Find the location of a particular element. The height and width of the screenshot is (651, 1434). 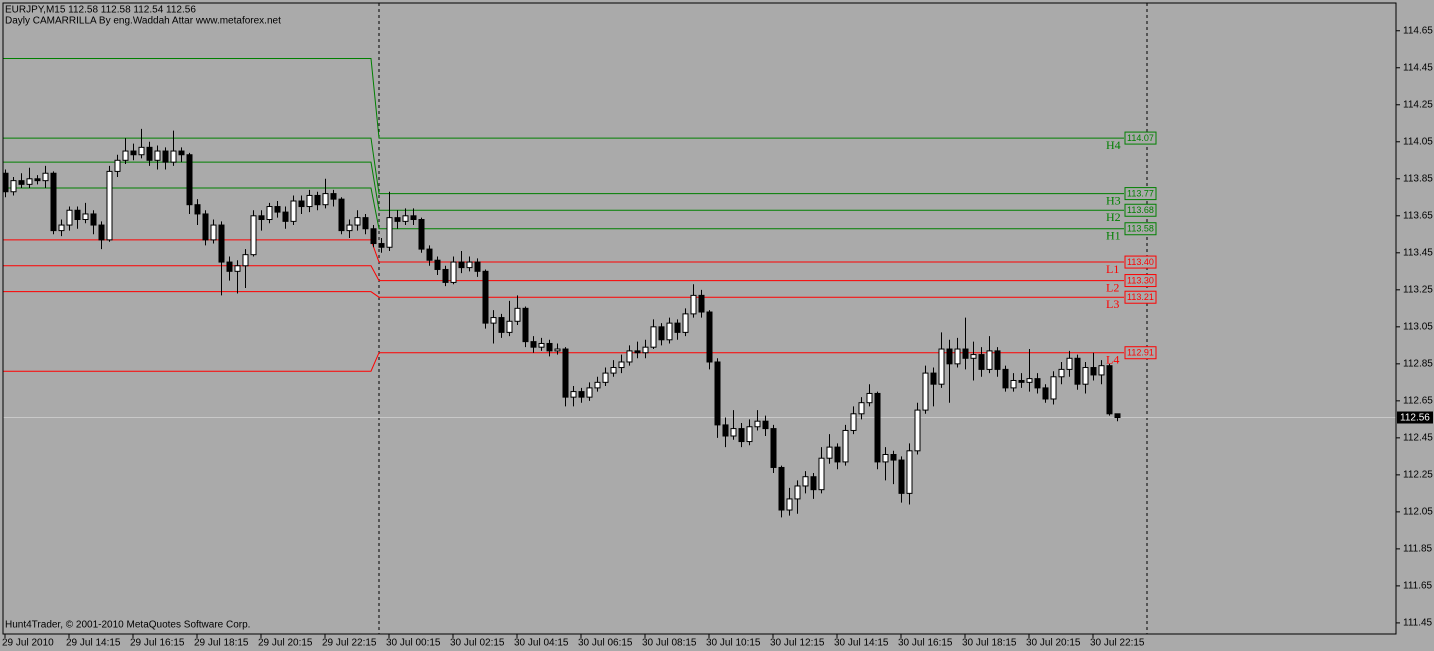

x-tick-label: 29 Jul 14:15 is located at coordinates (93, 643).